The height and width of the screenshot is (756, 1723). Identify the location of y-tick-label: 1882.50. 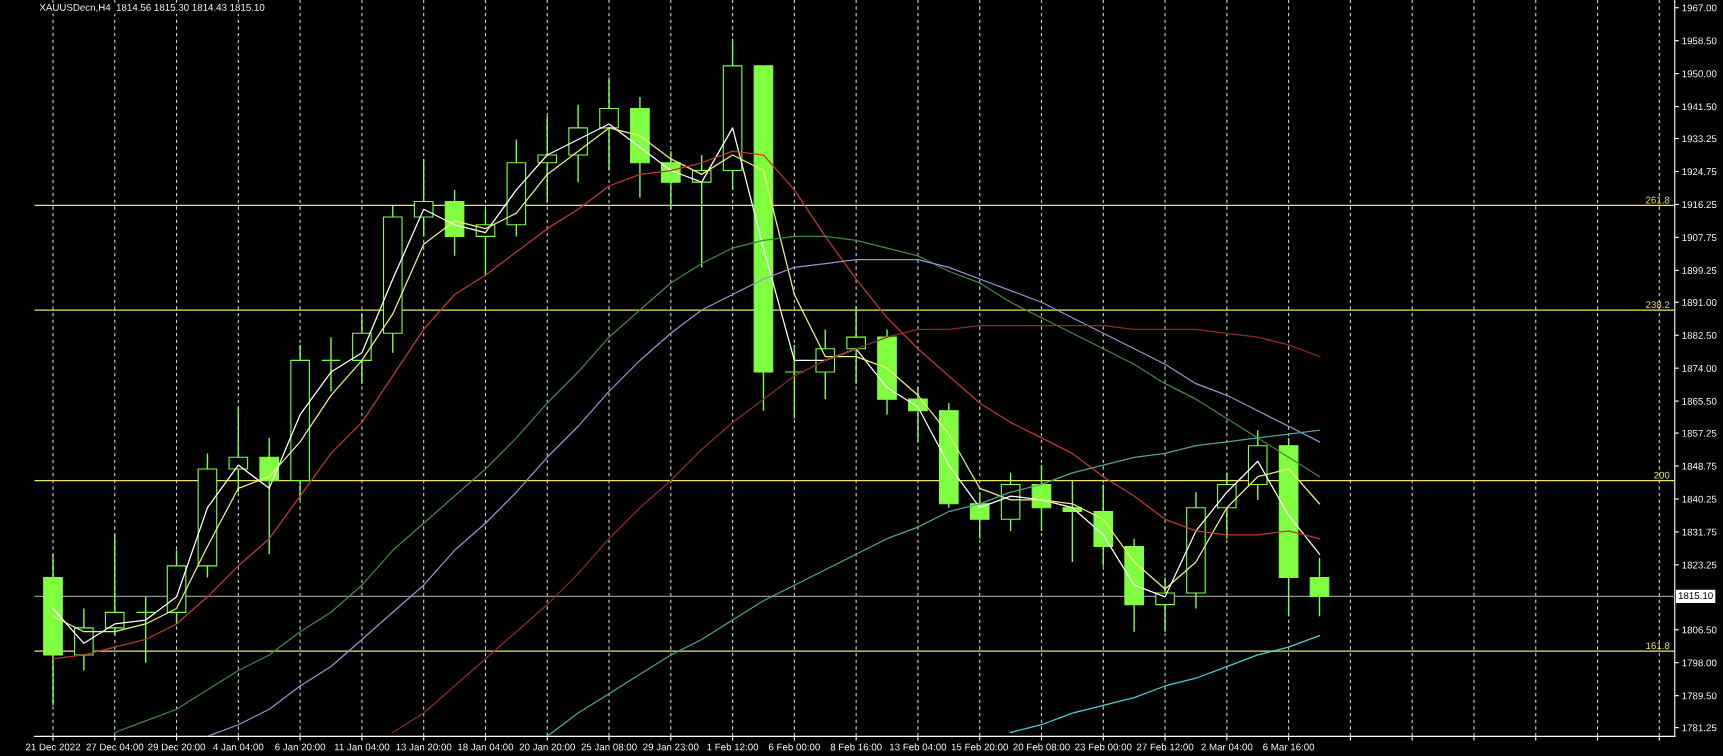
(1699, 335).